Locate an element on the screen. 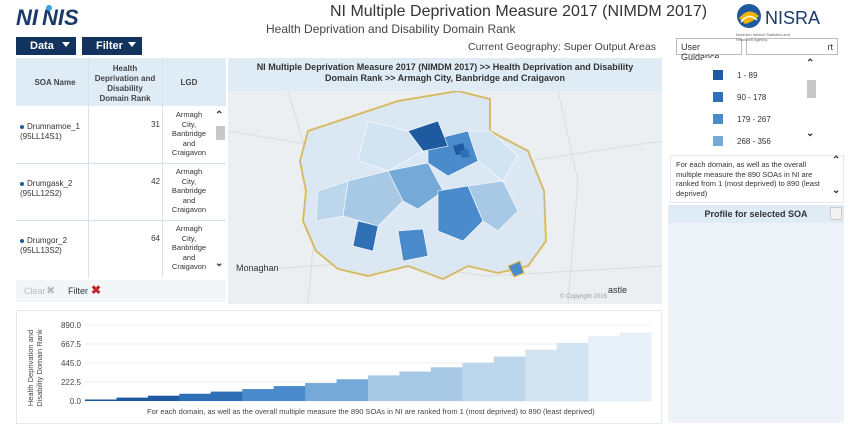 The height and width of the screenshot is (427, 850). rank-cell: 31 is located at coordinates (155, 124).